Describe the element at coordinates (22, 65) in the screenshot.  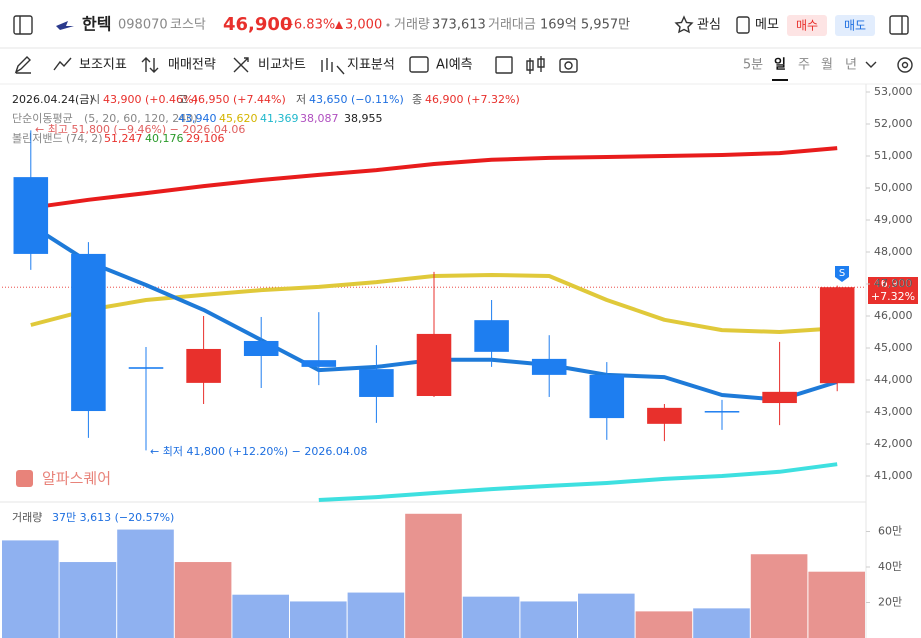
I see `draw-icon` at that location.